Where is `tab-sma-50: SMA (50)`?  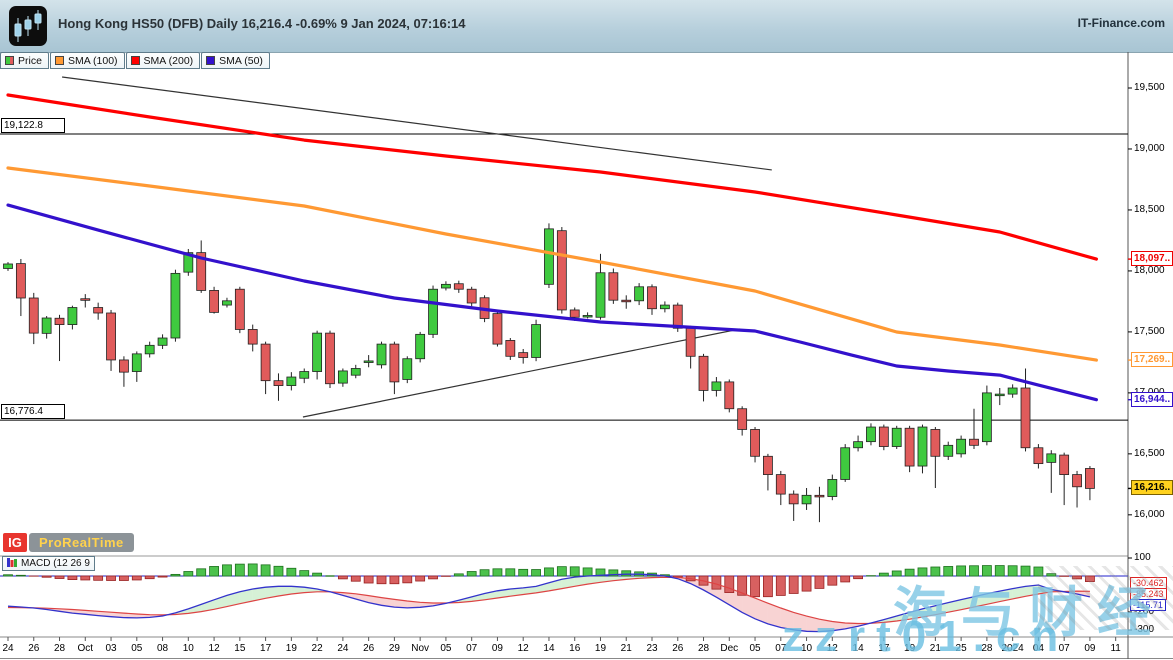 tab-sma-50: SMA (50) is located at coordinates (235, 60).